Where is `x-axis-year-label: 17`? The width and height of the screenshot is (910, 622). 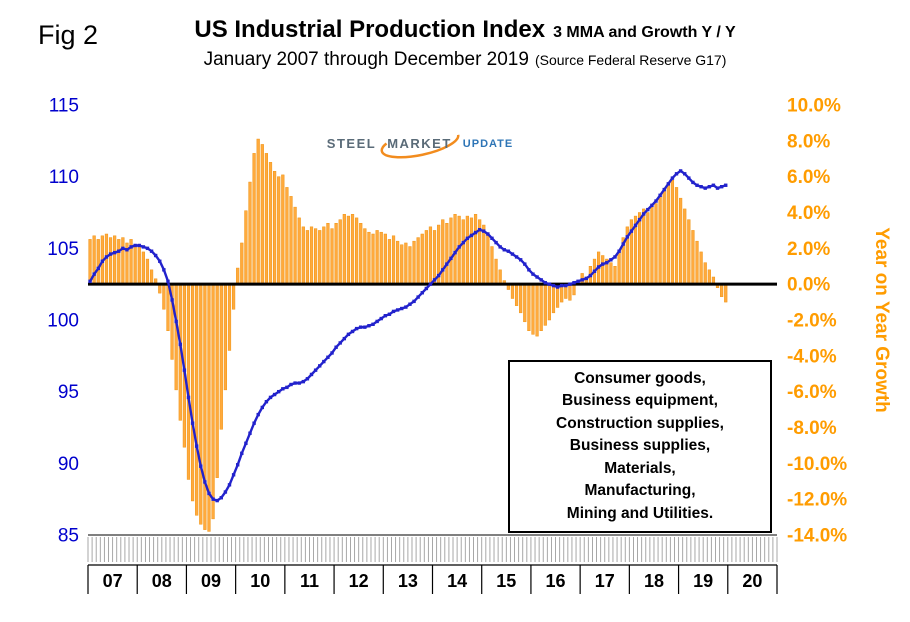
x-axis-year-label: 17 is located at coordinates (605, 581).